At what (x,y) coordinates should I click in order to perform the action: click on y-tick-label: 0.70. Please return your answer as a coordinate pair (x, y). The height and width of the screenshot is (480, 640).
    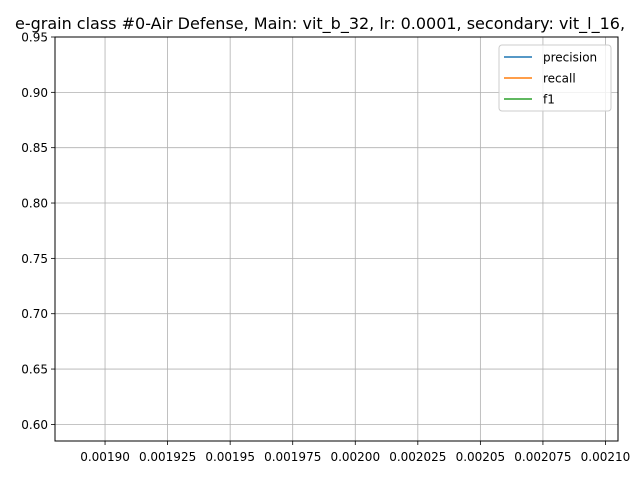
    Looking at the image, I should click on (34, 314).